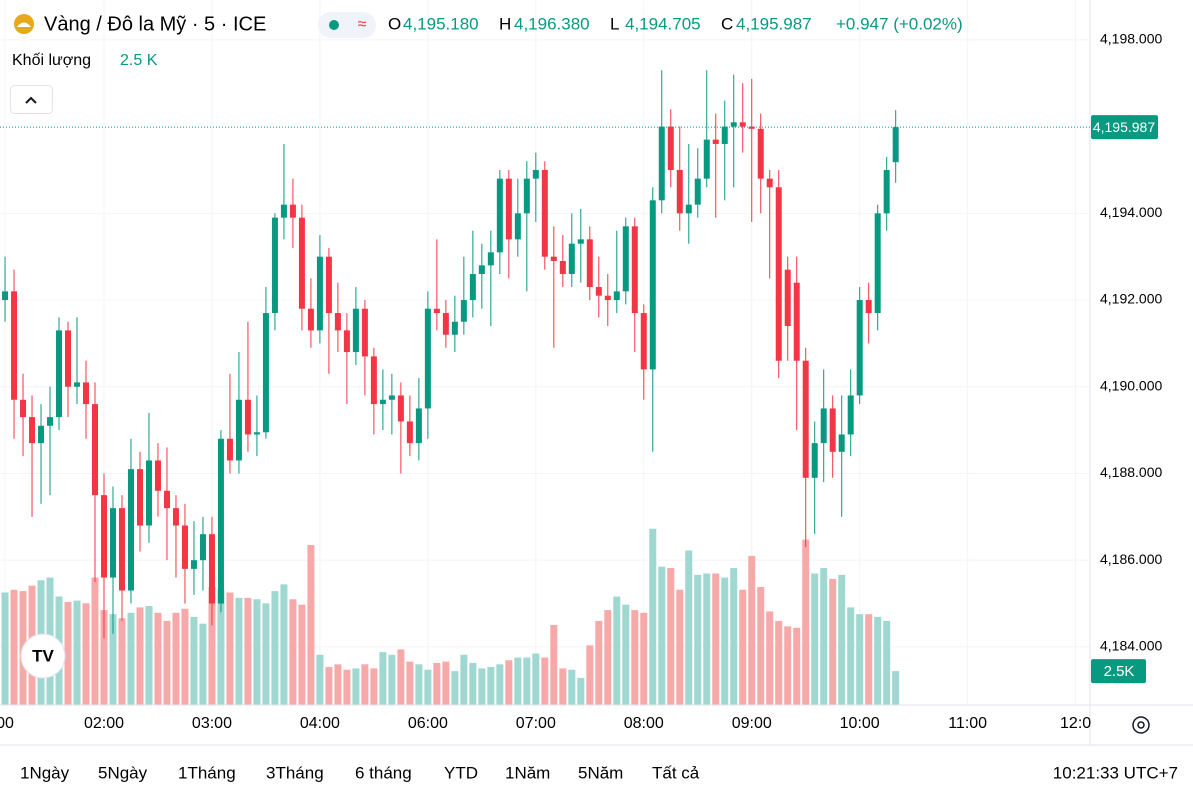  What do you see at coordinates (1124, 127) in the screenshot?
I see `last-price-label: 4,195.987` at bounding box center [1124, 127].